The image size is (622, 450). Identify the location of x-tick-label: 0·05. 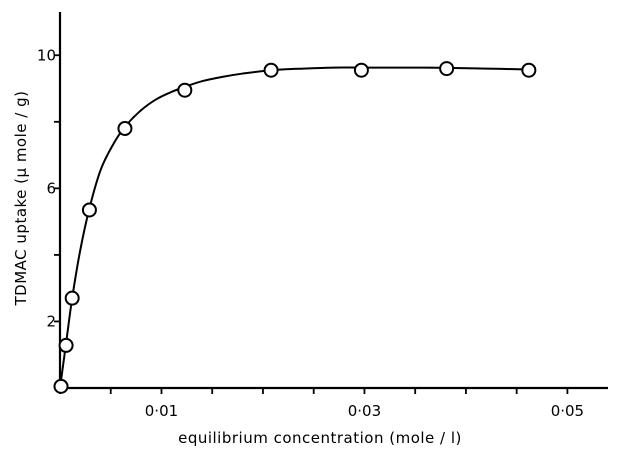
(567, 411).